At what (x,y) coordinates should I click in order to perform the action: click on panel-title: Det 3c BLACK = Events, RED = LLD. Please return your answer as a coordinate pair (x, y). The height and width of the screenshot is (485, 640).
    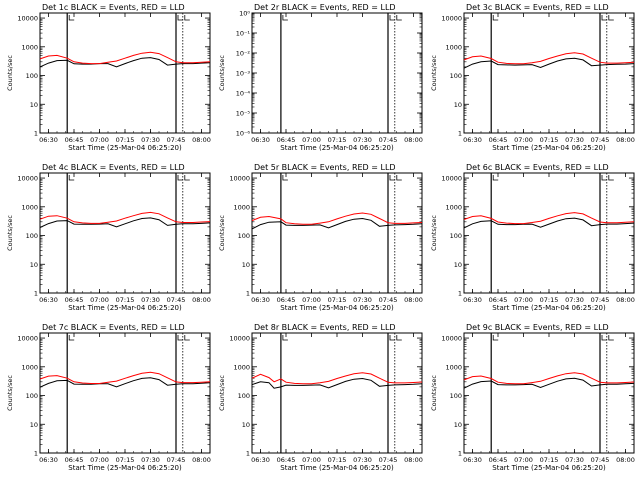
    Looking at the image, I should click on (537, 7).